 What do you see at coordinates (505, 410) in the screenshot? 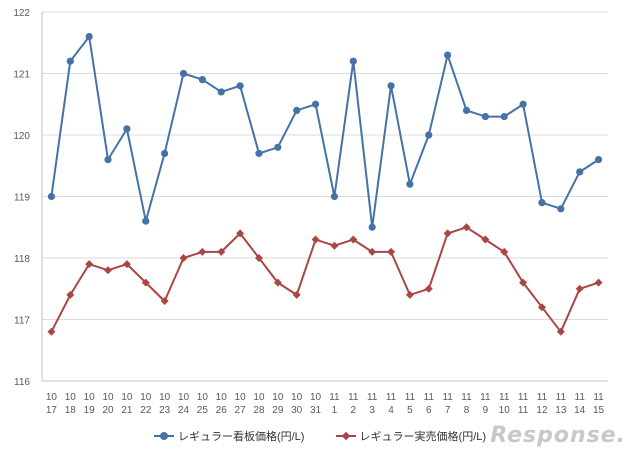
I see `x-tick-label-day: 10` at bounding box center [505, 410].